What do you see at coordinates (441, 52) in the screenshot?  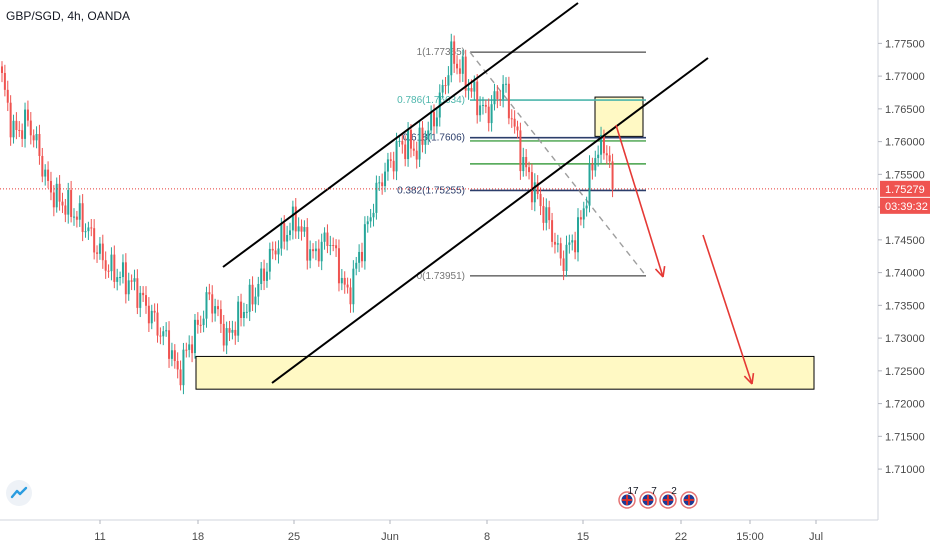 I see `fib-level-label: 1(1.77365)` at bounding box center [441, 52].